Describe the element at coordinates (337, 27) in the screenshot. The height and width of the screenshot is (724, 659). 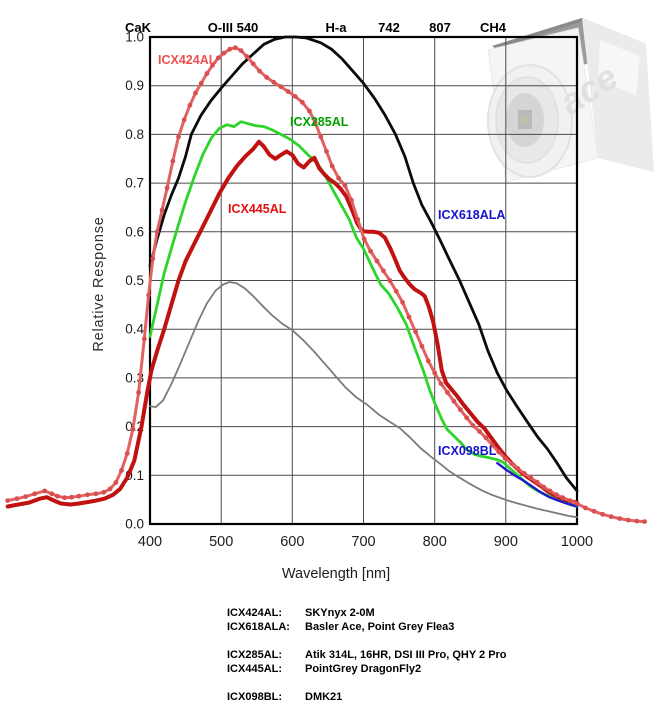
I see `spectral-line-label-H-a: H-a` at that location.